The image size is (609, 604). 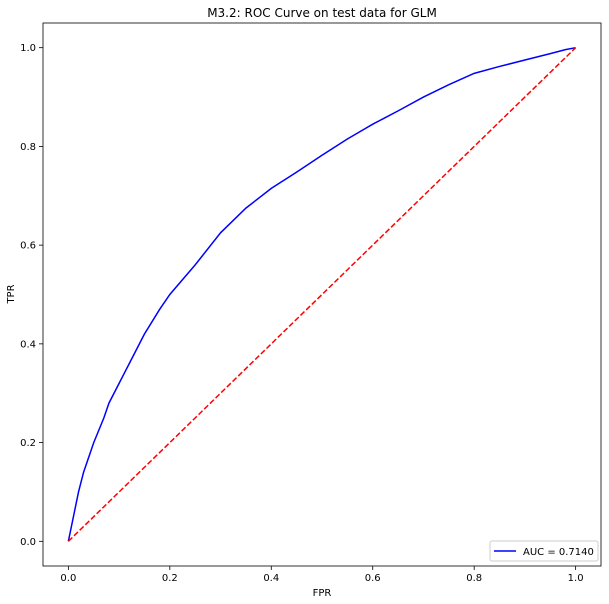 I want to click on y-tick-label: 0.6, so click(x=28, y=246).